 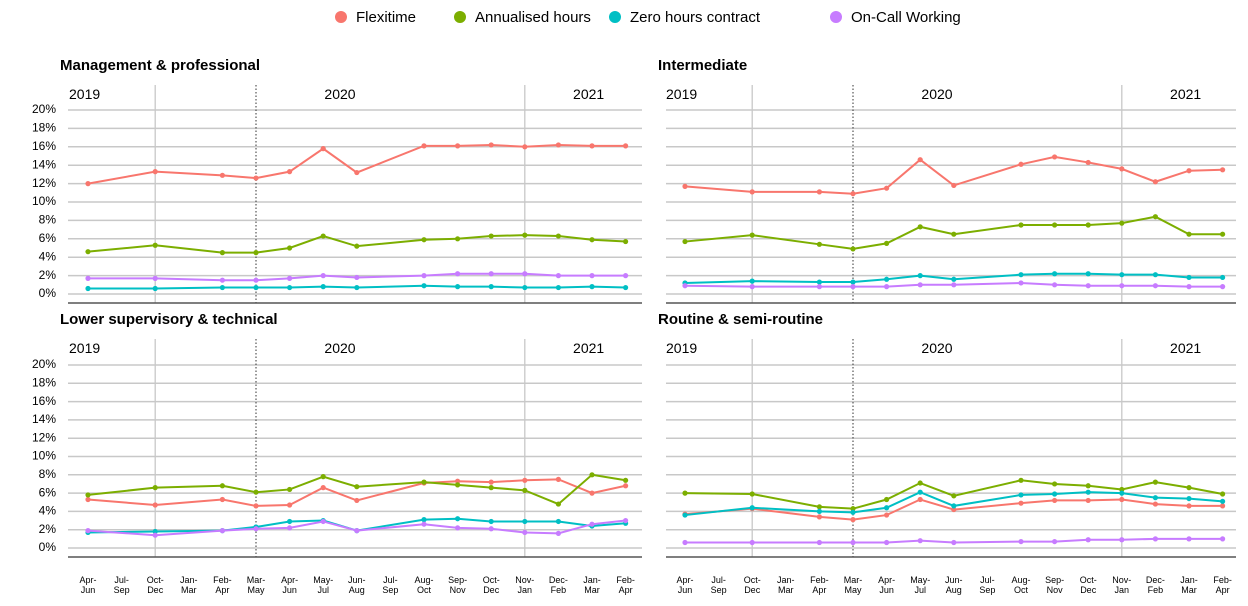 I want to click on x-tick-label: May-Jul, so click(x=920, y=585).